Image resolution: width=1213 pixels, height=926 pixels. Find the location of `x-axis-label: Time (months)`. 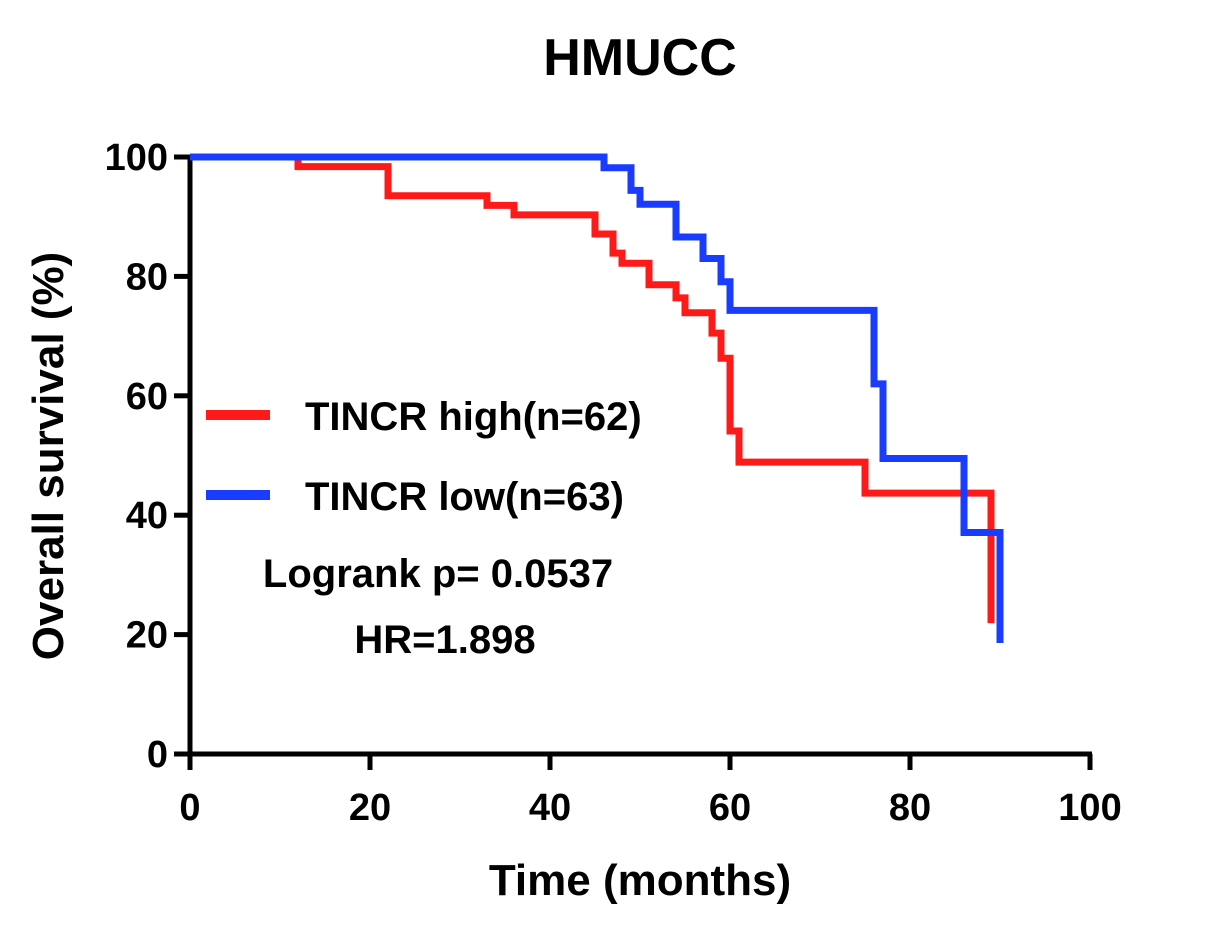

x-axis-label: Time (months) is located at coordinates (640, 880).